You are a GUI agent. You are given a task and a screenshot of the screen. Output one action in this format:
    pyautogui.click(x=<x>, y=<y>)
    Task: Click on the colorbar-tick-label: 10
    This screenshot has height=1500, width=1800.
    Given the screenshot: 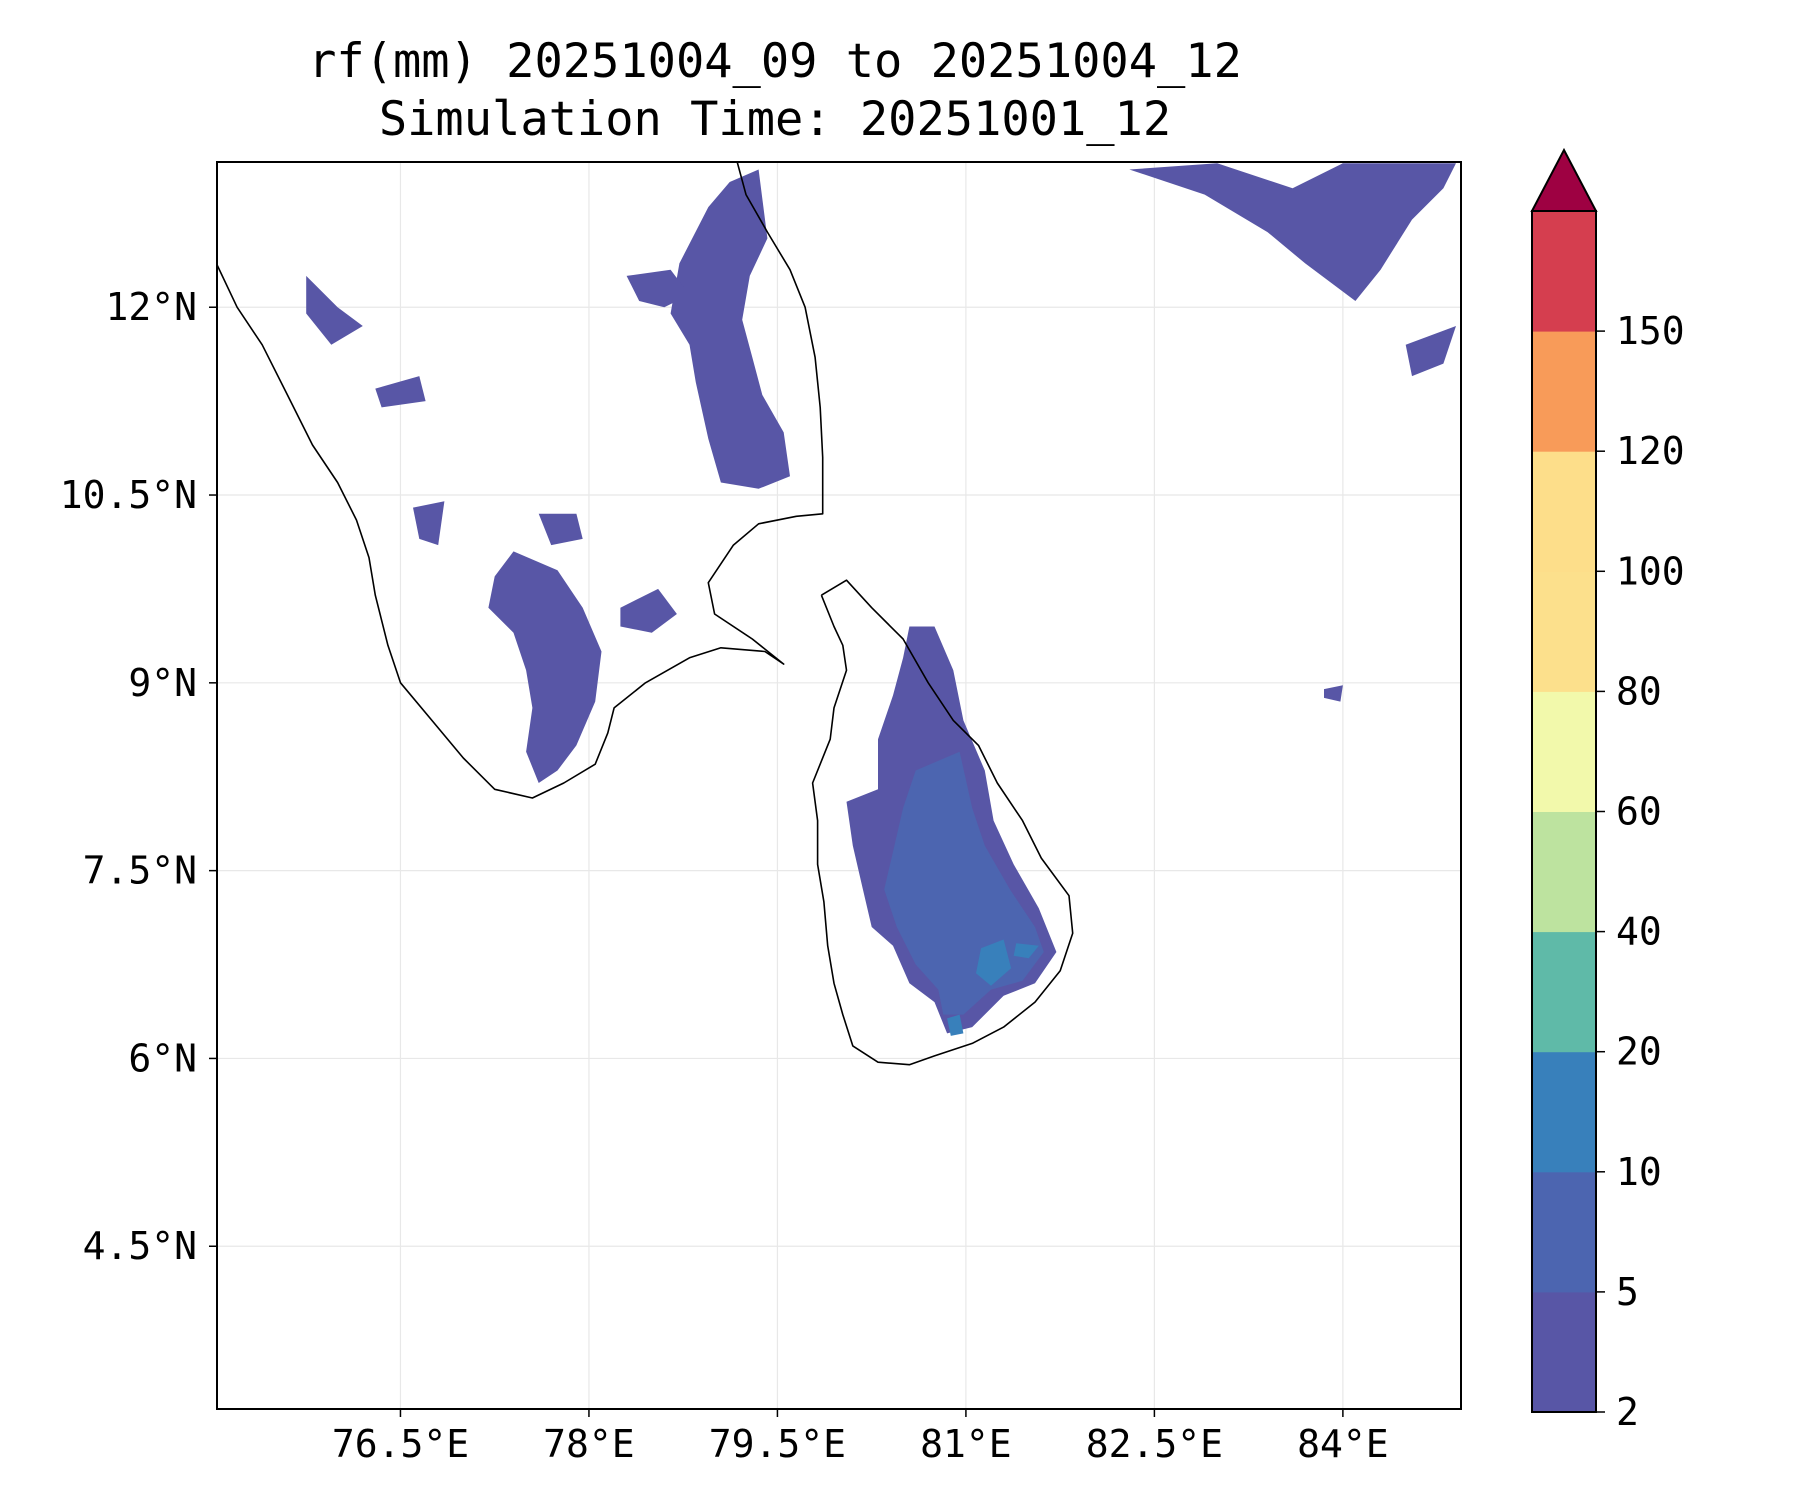 What is the action you would take?
    pyautogui.click(x=1639, y=1172)
    